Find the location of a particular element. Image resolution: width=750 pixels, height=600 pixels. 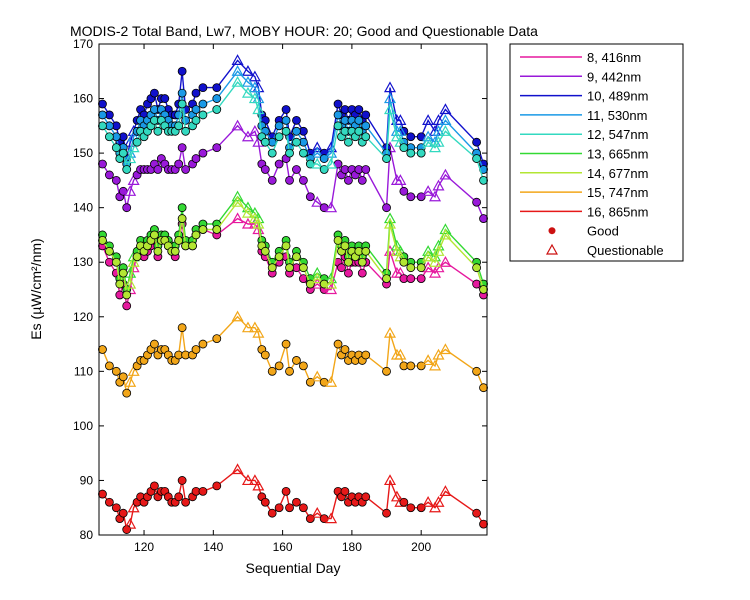

legend-entry: 14, 677nm is located at coordinates (617, 173).